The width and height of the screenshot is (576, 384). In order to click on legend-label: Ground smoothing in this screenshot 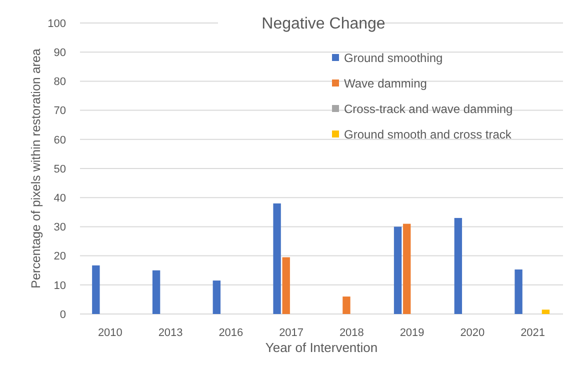, I will do `click(393, 58)`.